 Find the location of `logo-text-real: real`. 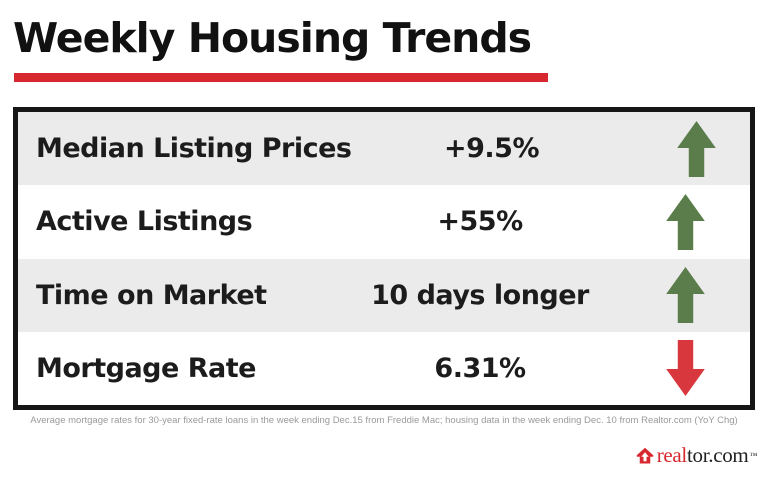

logo-text-real: real is located at coordinates (672, 455).